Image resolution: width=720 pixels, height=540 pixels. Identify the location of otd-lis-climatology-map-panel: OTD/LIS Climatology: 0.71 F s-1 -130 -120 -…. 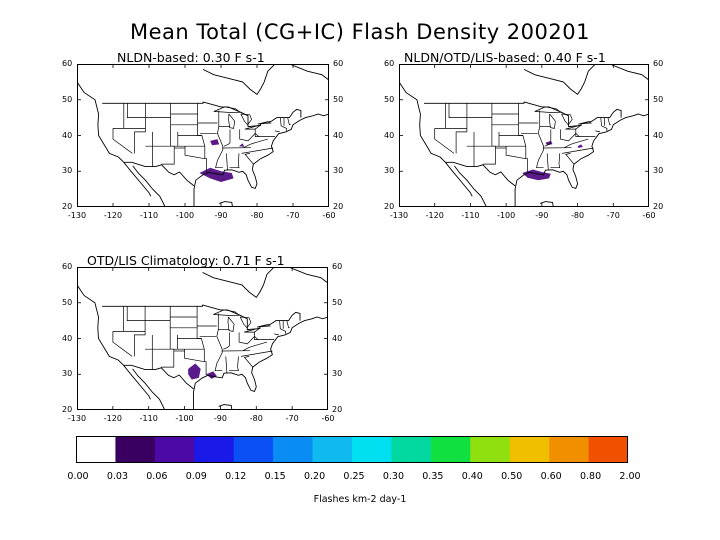
(202, 338).